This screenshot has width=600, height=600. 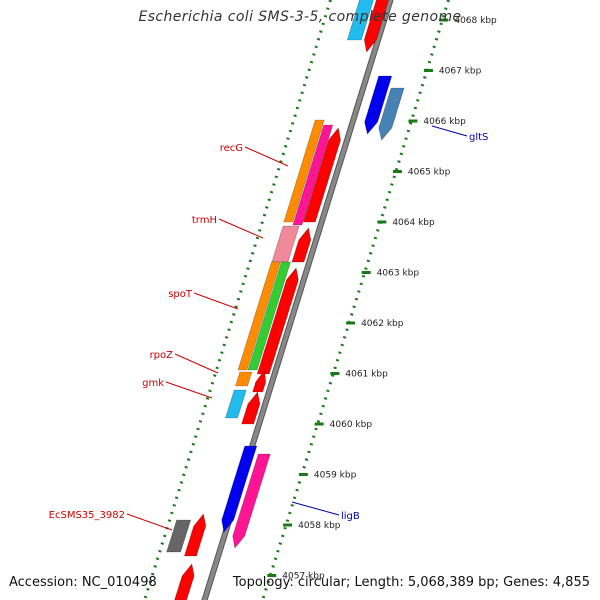 I want to click on gene-feature-rpoZ, so click(x=244, y=379).